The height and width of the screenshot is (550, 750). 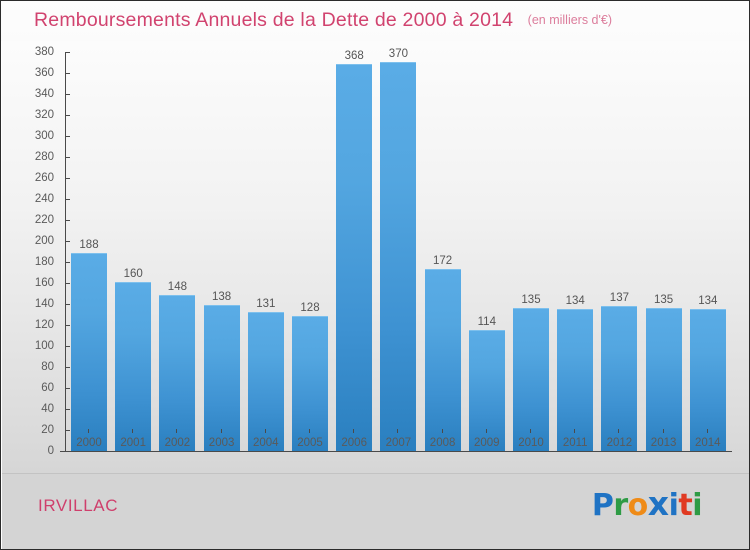 I want to click on bar-value-label: 368, so click(x=354, y=55).